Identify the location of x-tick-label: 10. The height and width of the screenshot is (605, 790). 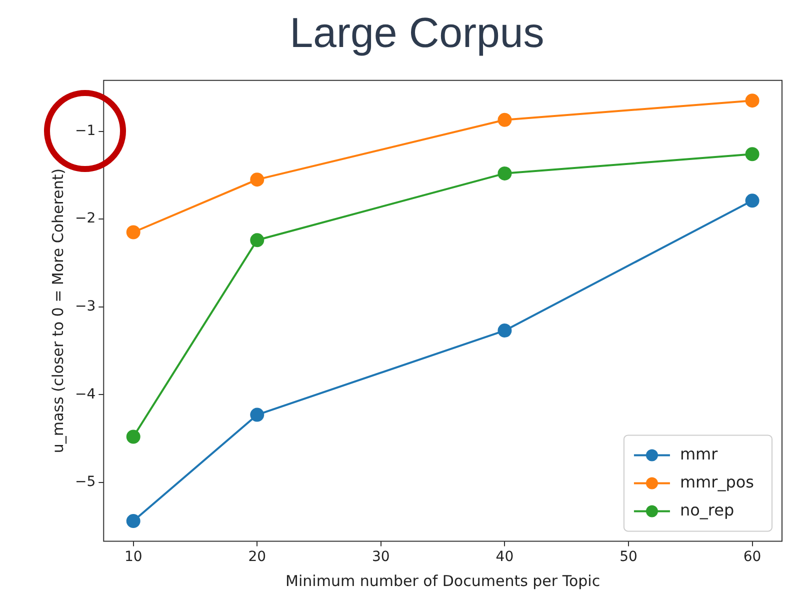
(133, 557).